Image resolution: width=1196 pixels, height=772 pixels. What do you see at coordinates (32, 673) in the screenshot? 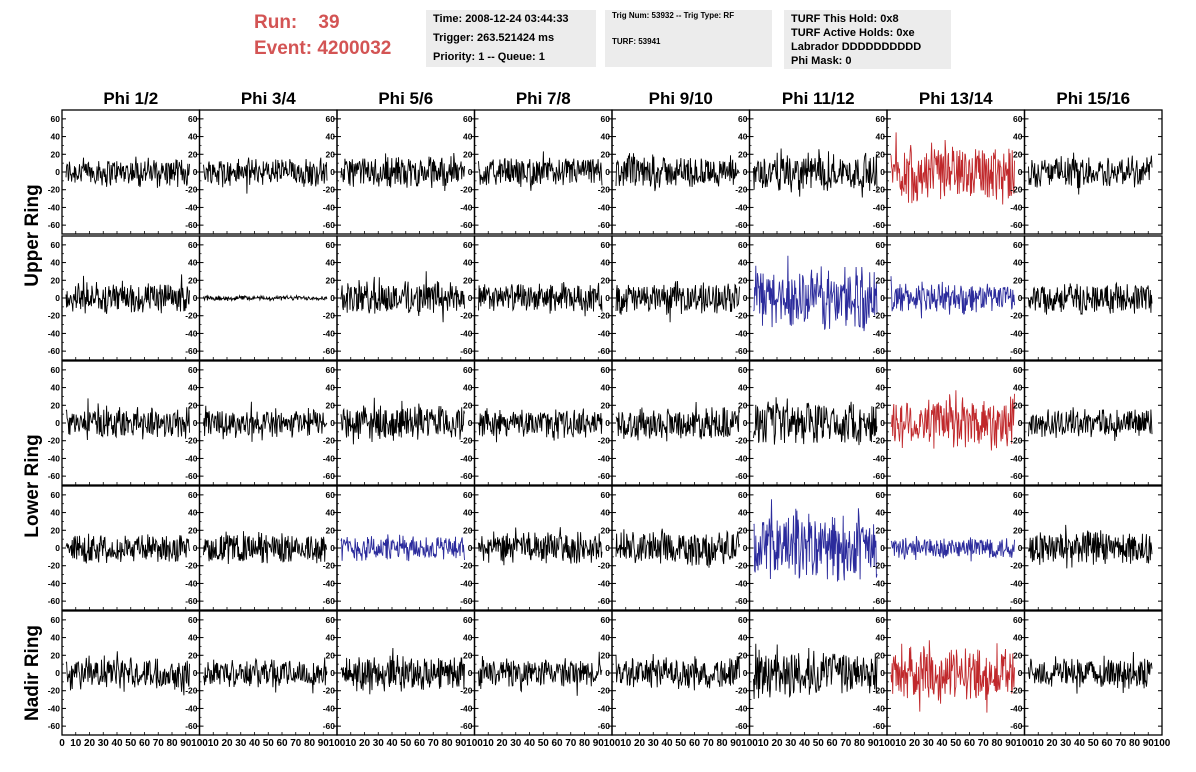
I see `row-label: Nadir Ring` at bounding box center [32, 673].